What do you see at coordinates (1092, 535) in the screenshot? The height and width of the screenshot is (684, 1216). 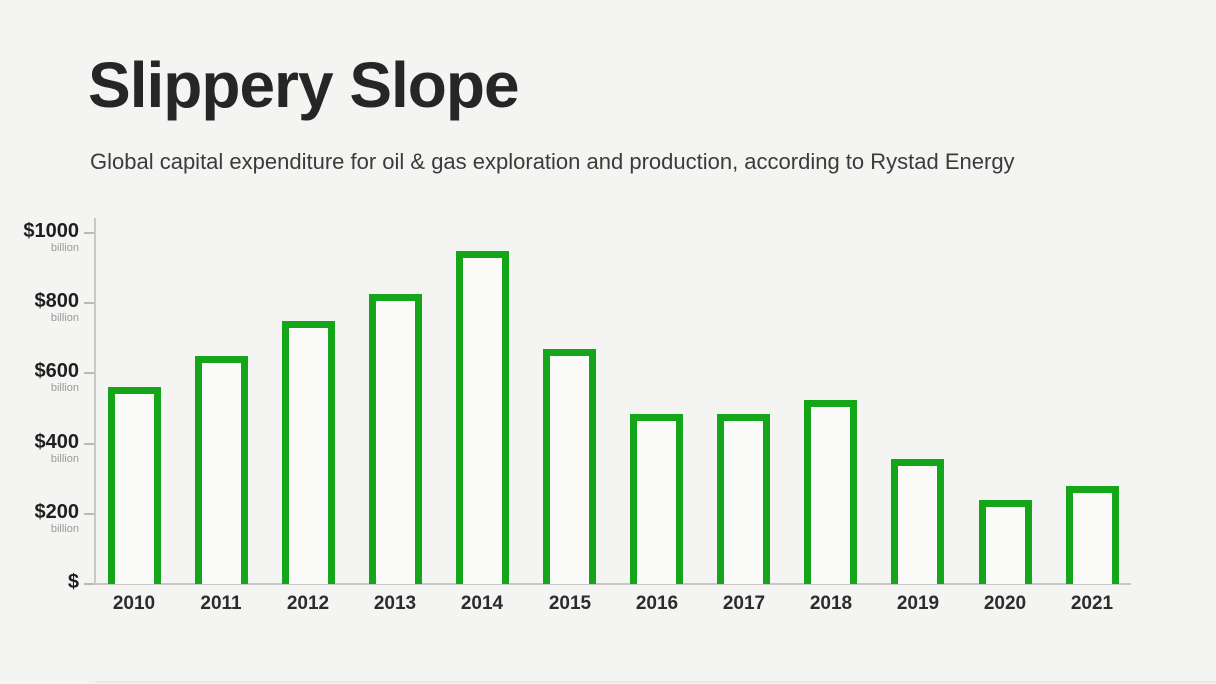 I see `bar-2021` at bounding box center [1092, 535].